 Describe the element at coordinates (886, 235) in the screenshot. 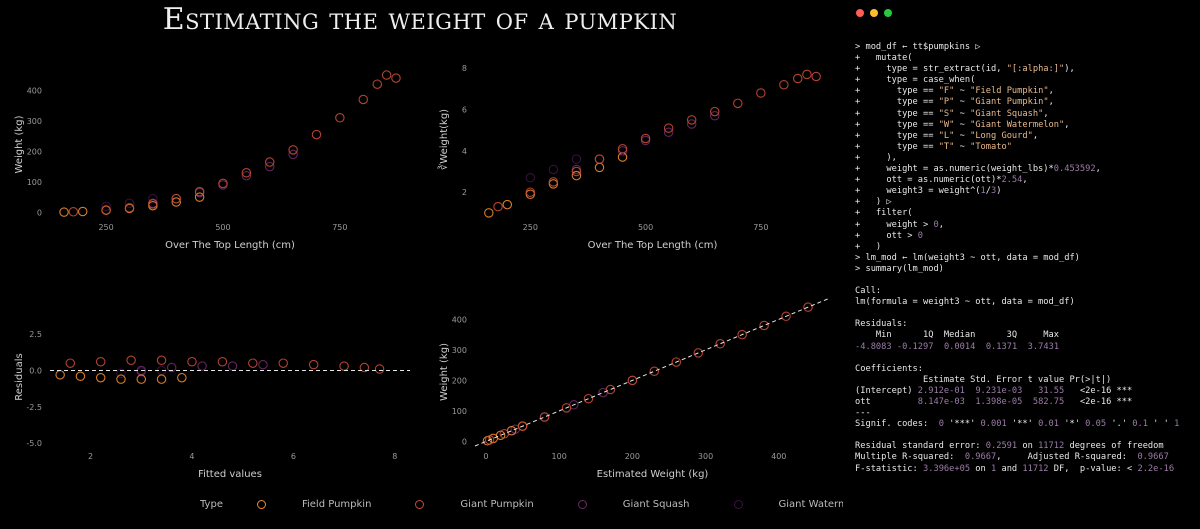

I see `console-token: + ott >` at that location.